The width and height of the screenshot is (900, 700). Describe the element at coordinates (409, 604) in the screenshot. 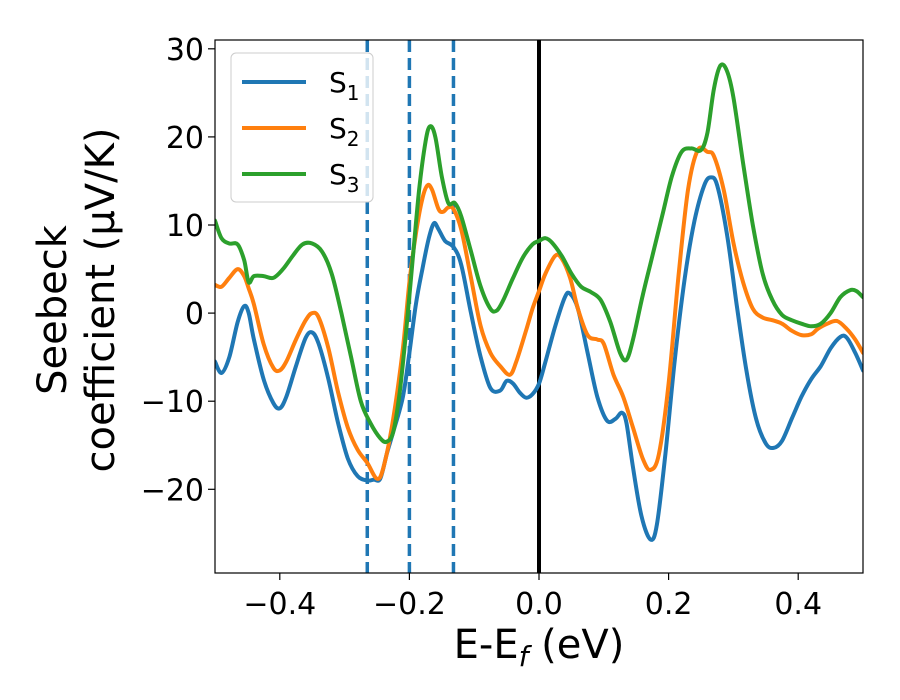

I see `x-tick-label: −0.2` at that location.